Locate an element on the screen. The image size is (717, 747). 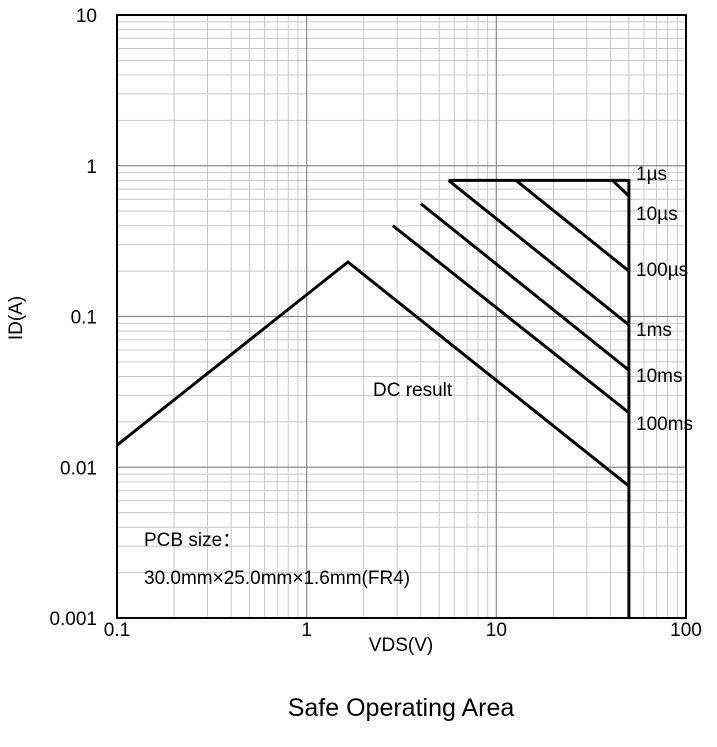
label-100us: 100µs is located at coordinates (662, 270).